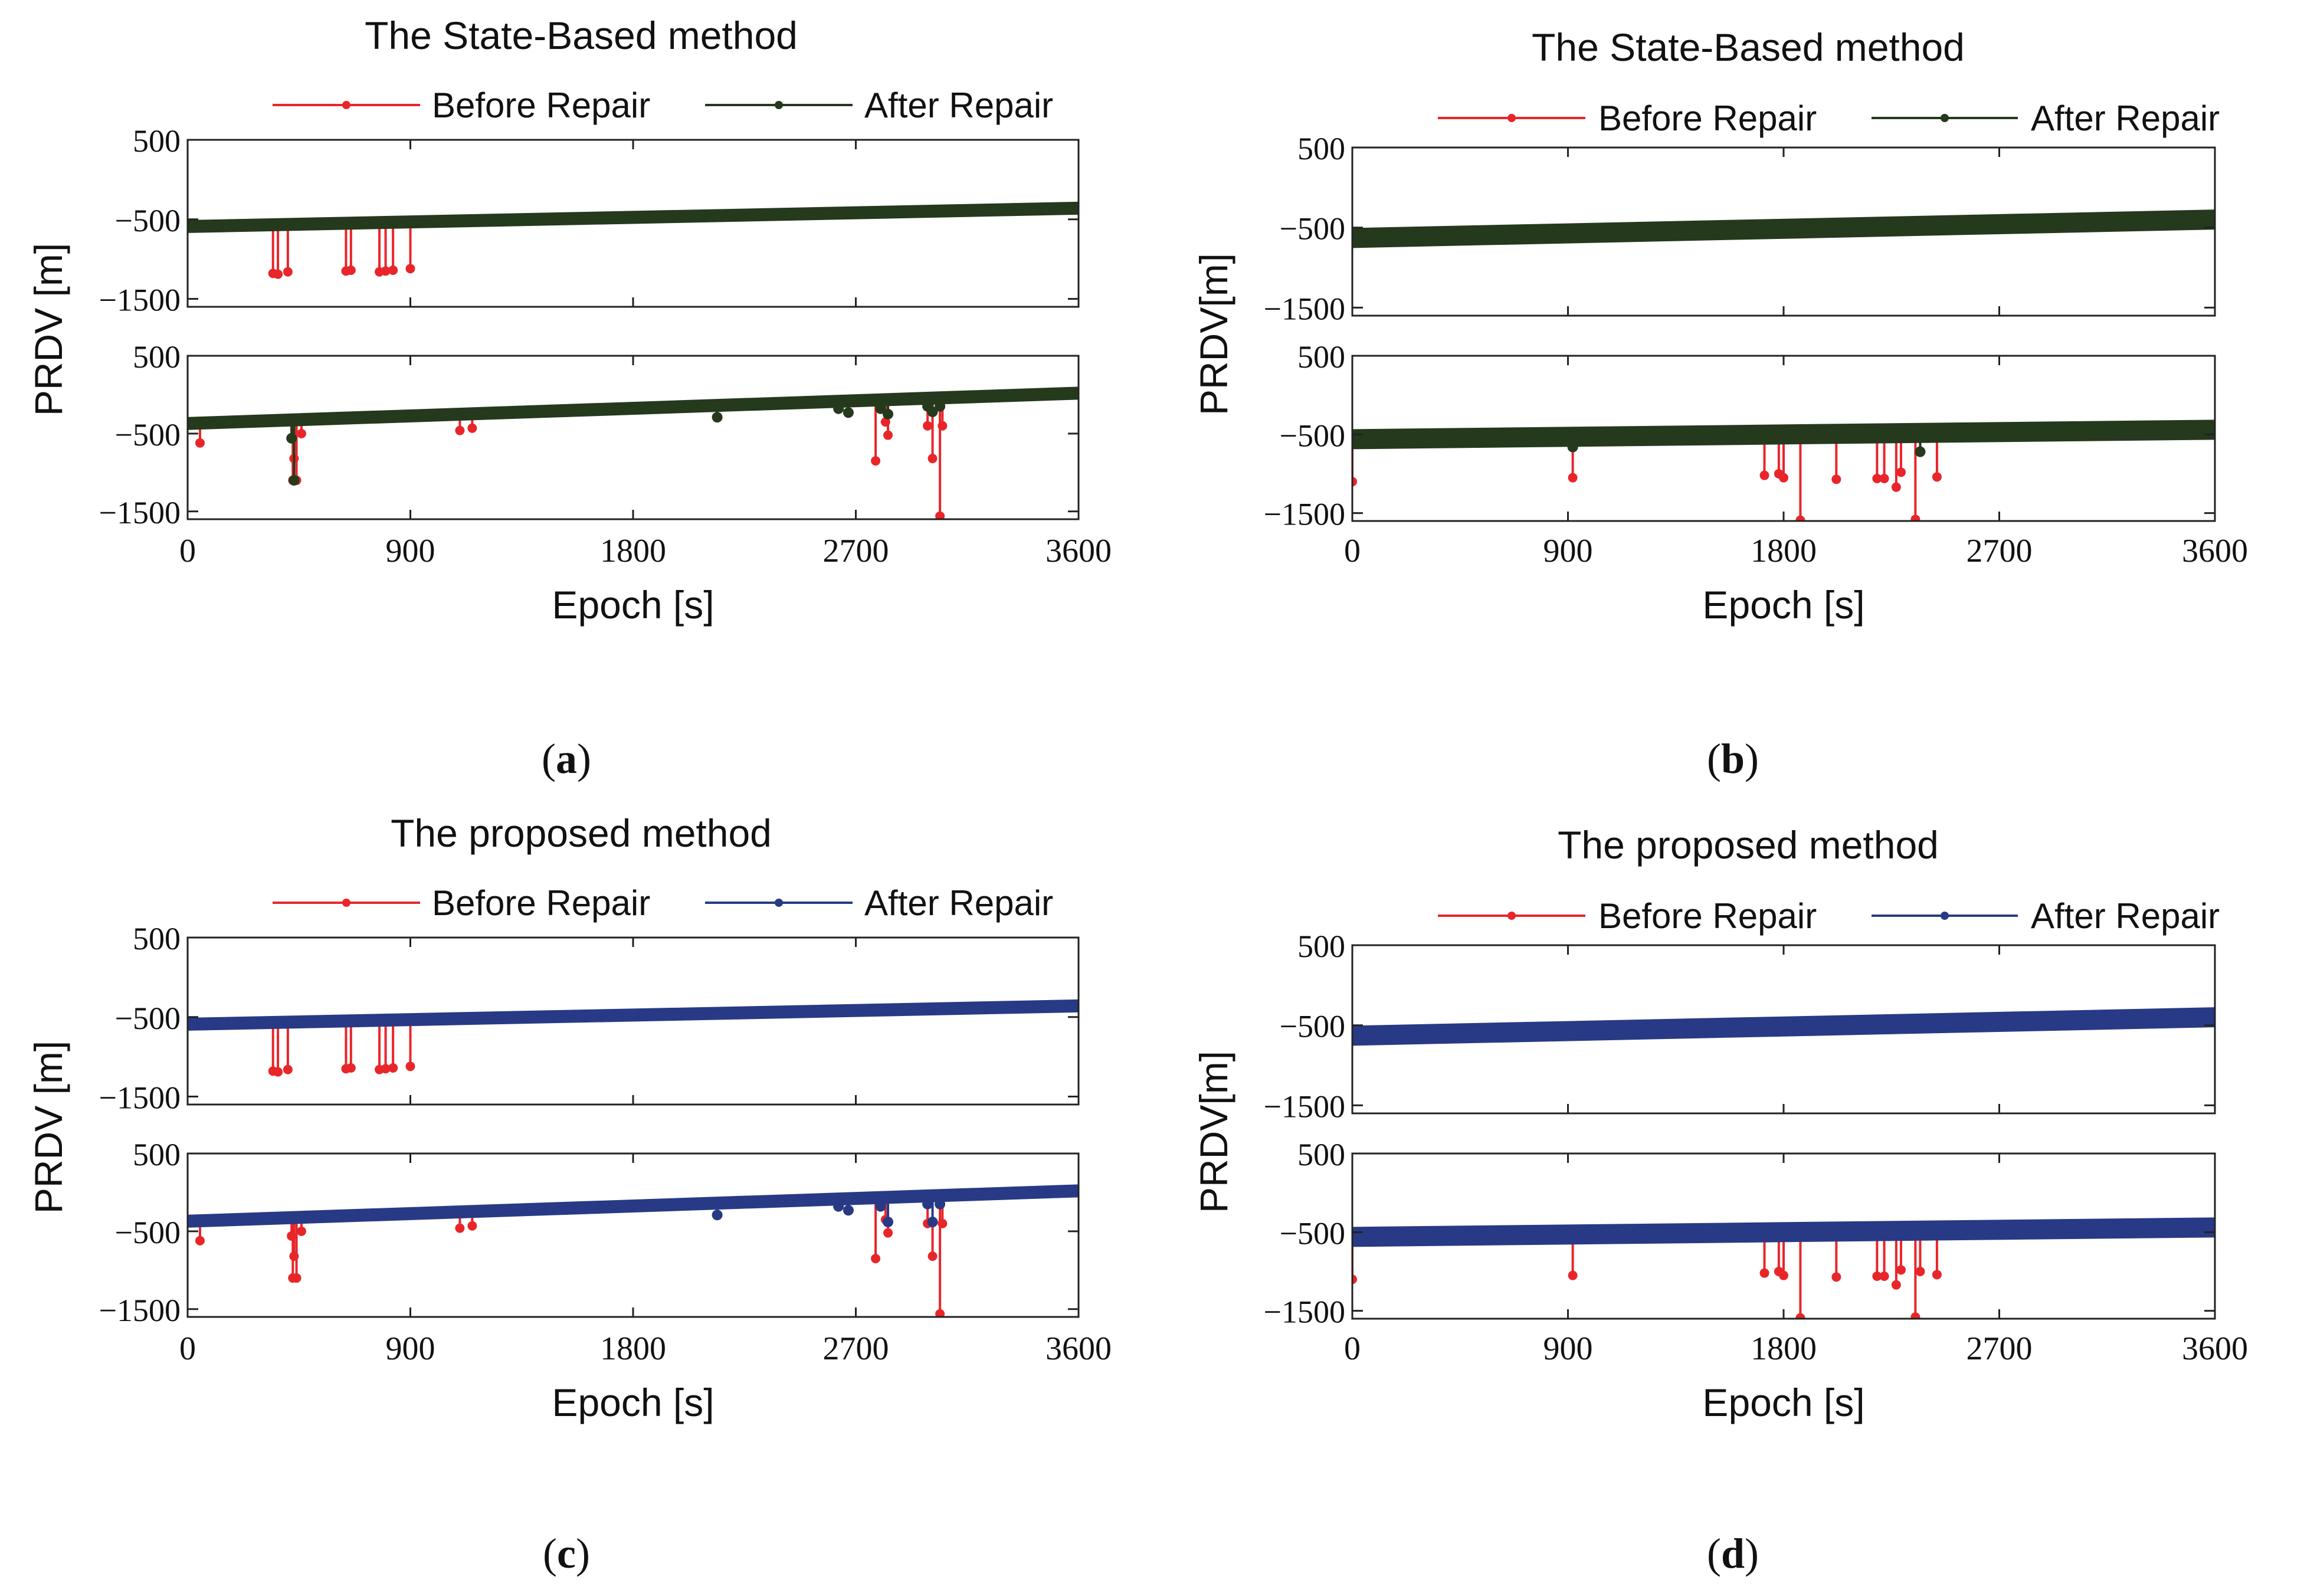  Describe the element at coordinates (1352, 1348) in the screenshot. I see `x-tick-label: 0` at that location.